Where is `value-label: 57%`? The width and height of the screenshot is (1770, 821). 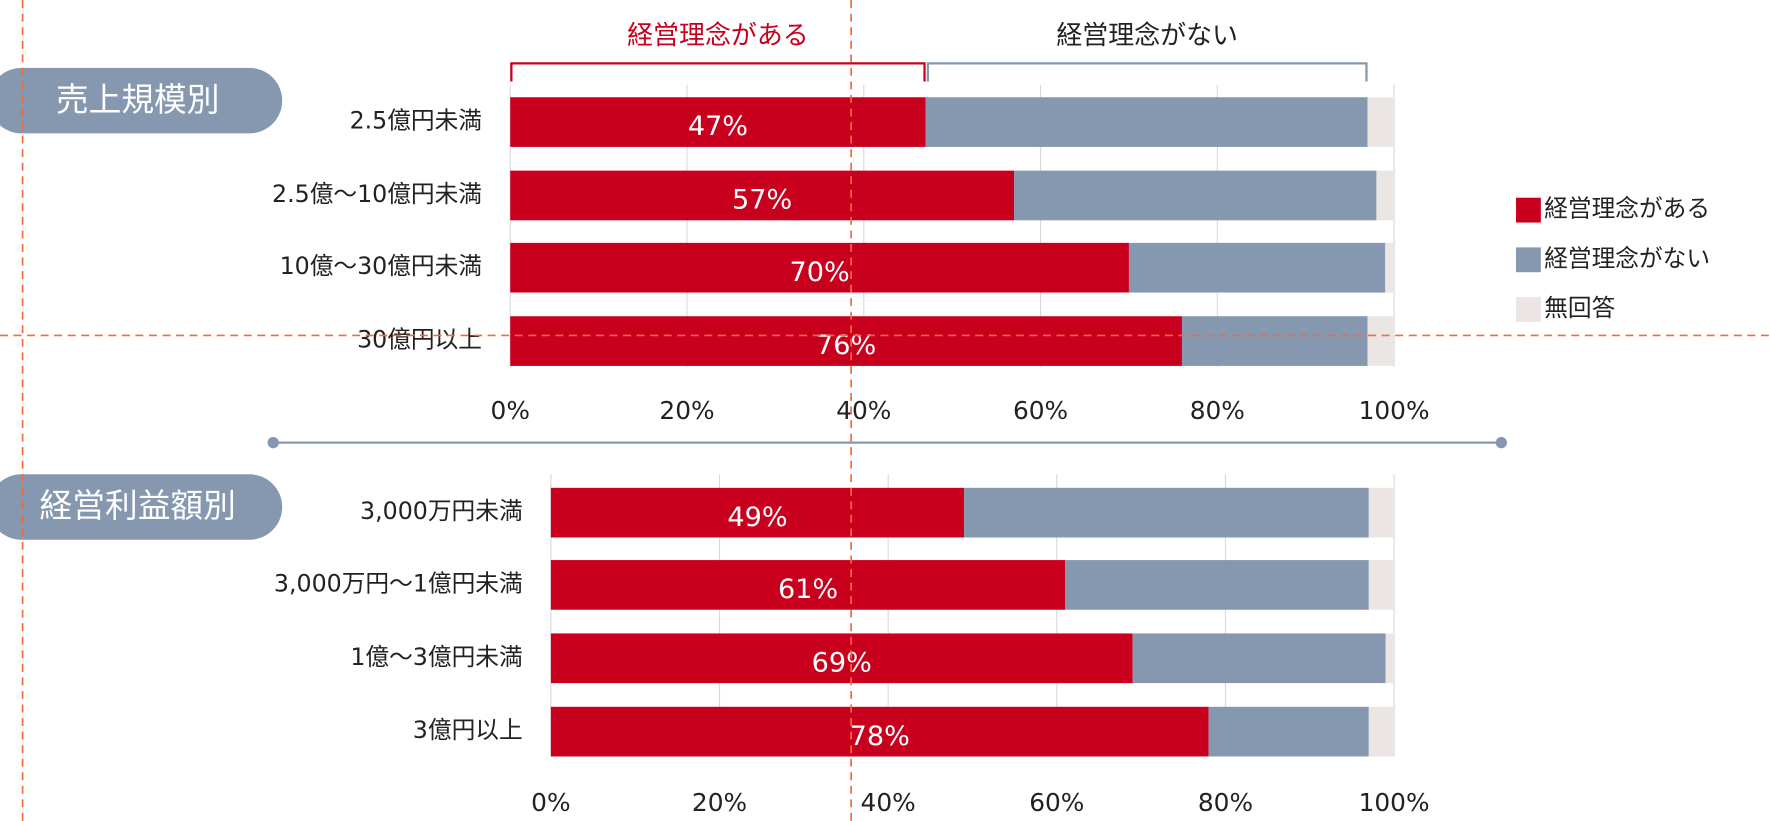 value-label: 57% is located at coordinates (762, 200).